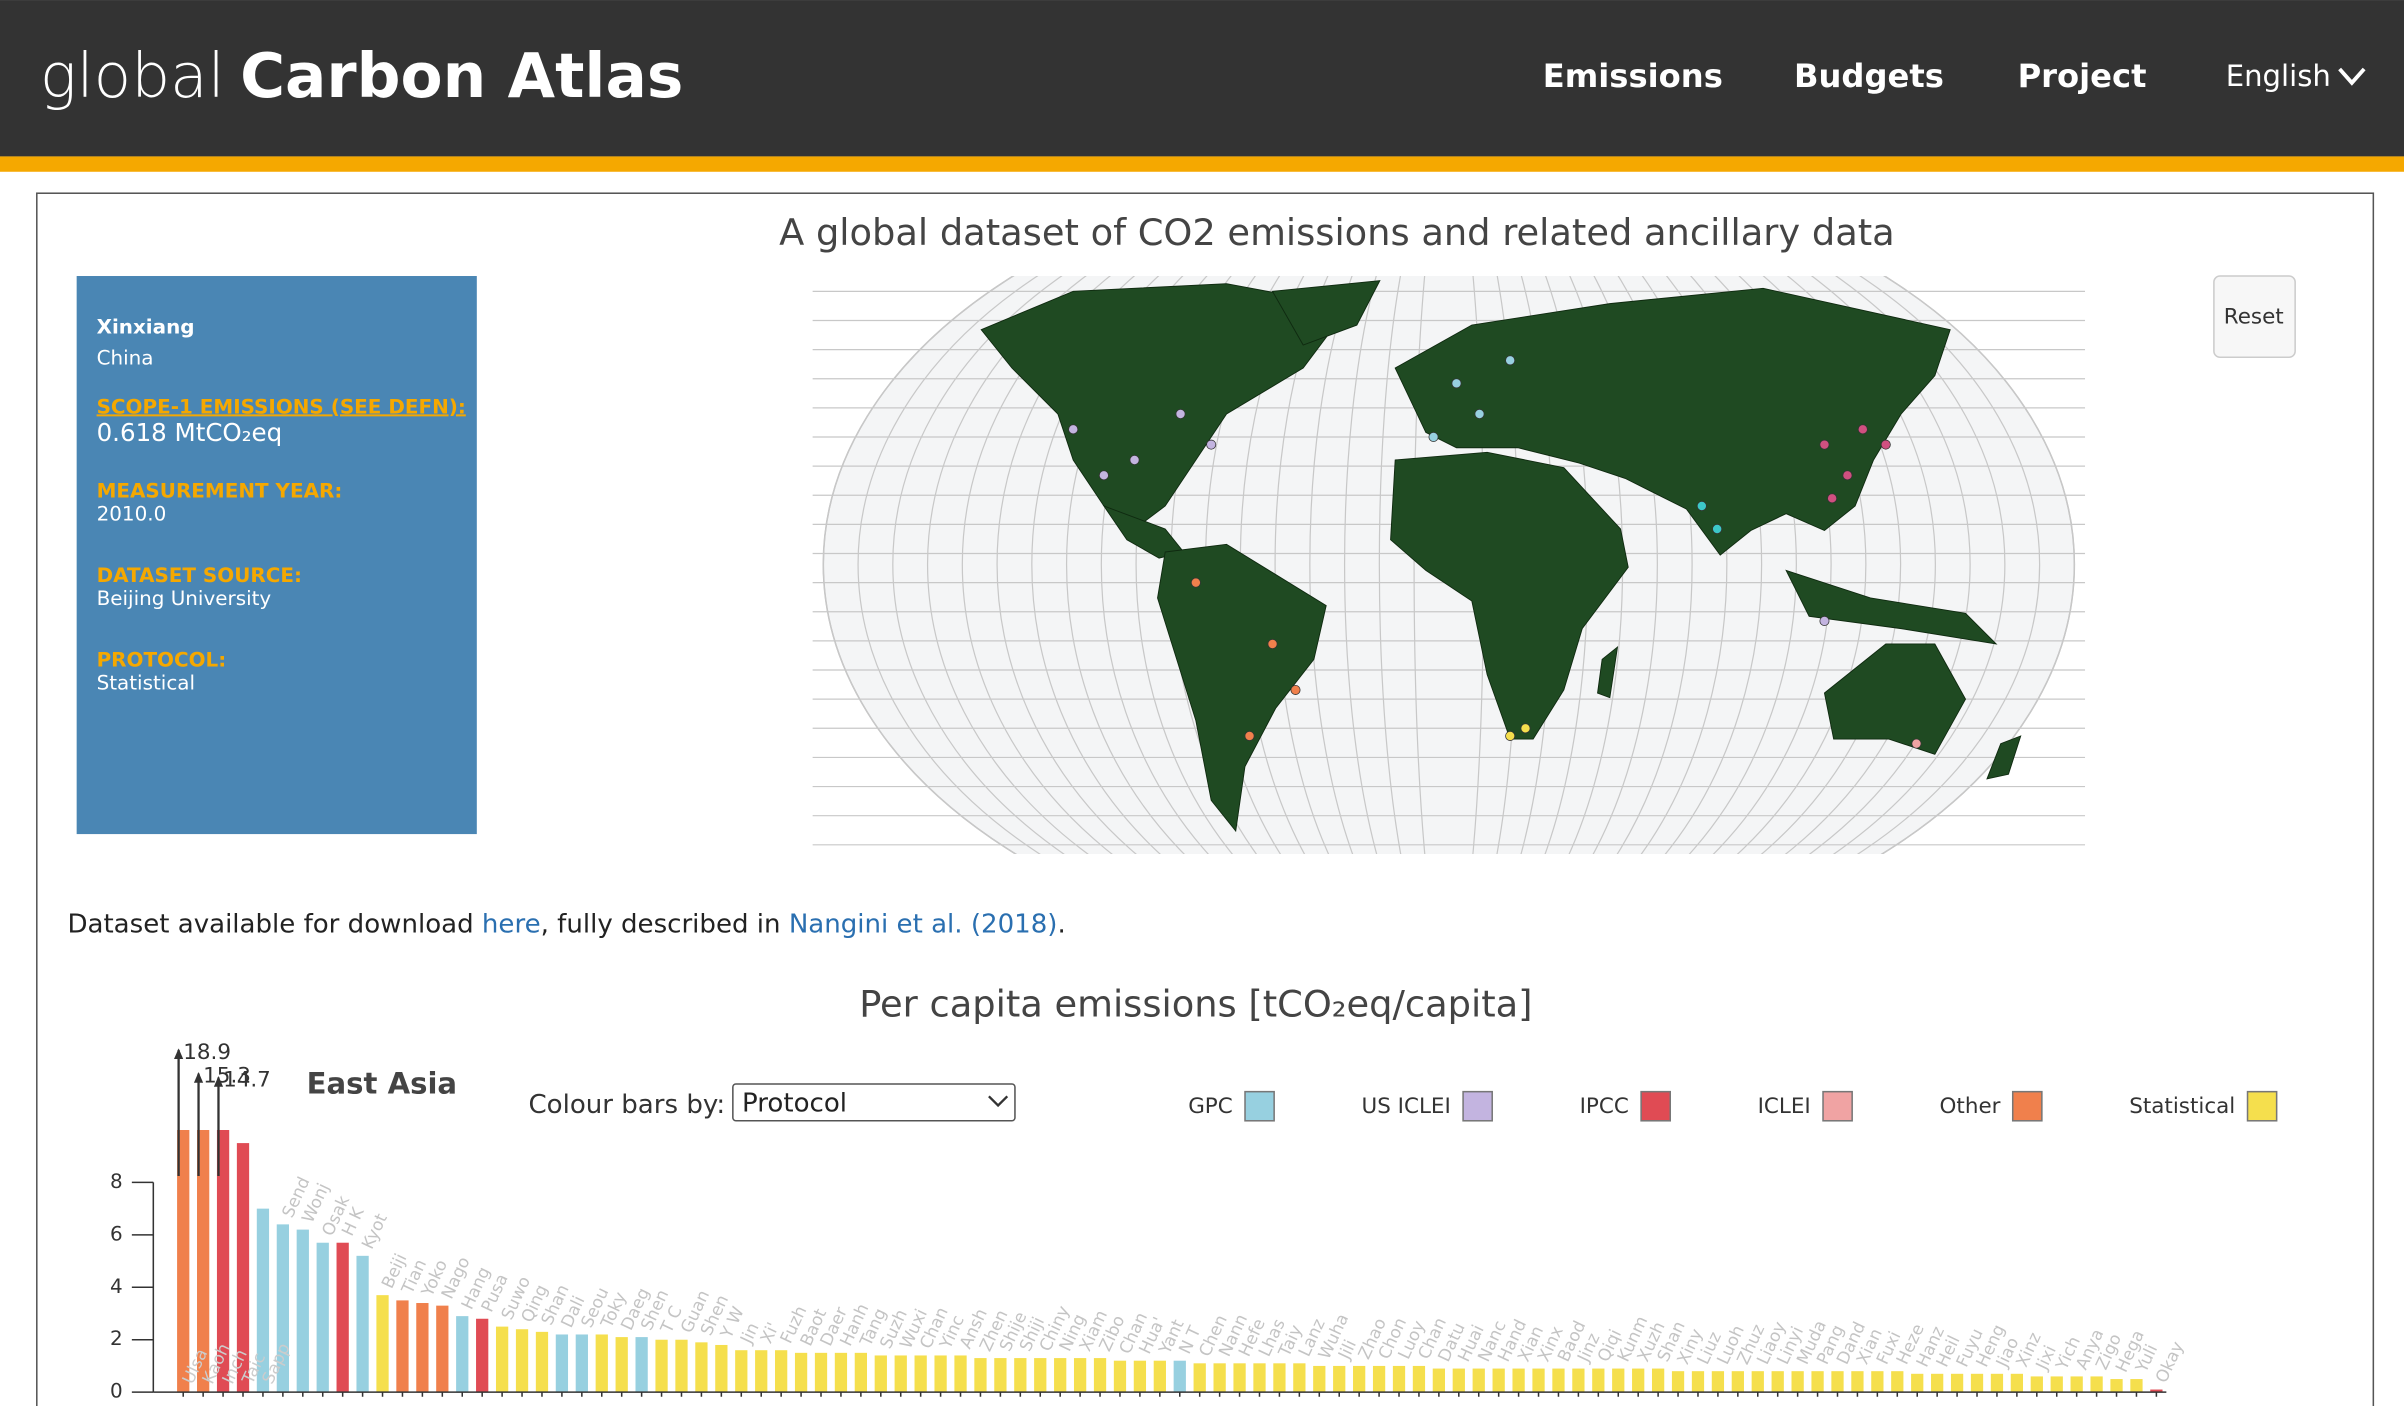 The width and height of the screenshot is (2404, 1406). Describe the element at coordinates (461, 75) in the screenshot. I see `logo-bold: Carbon Atlas` at that location.